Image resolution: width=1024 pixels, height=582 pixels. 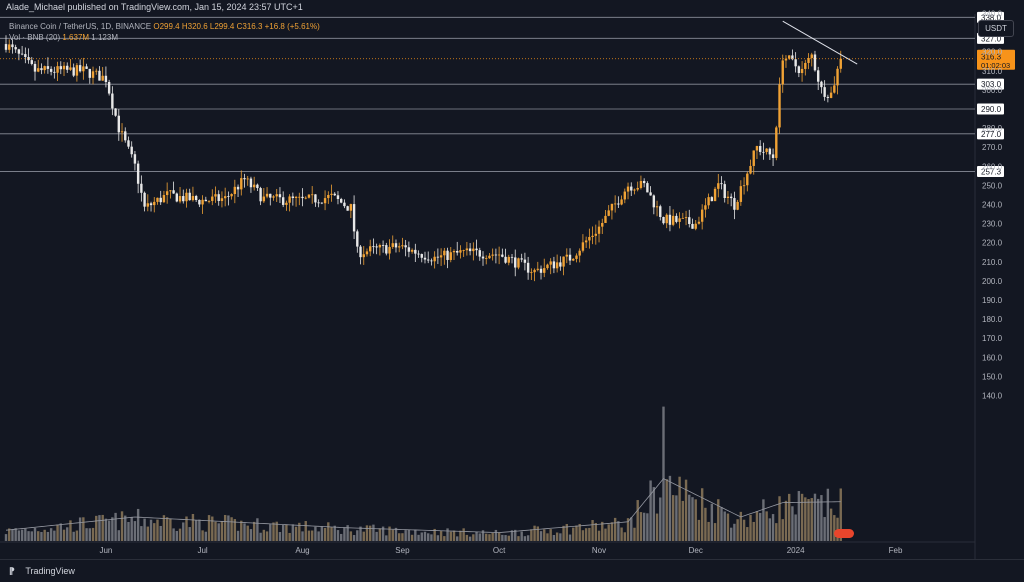 What do you see at coordinates (302, 550) in the screenshot?
I see `time-tick-label: Aug` at bounding box center [302, 550].